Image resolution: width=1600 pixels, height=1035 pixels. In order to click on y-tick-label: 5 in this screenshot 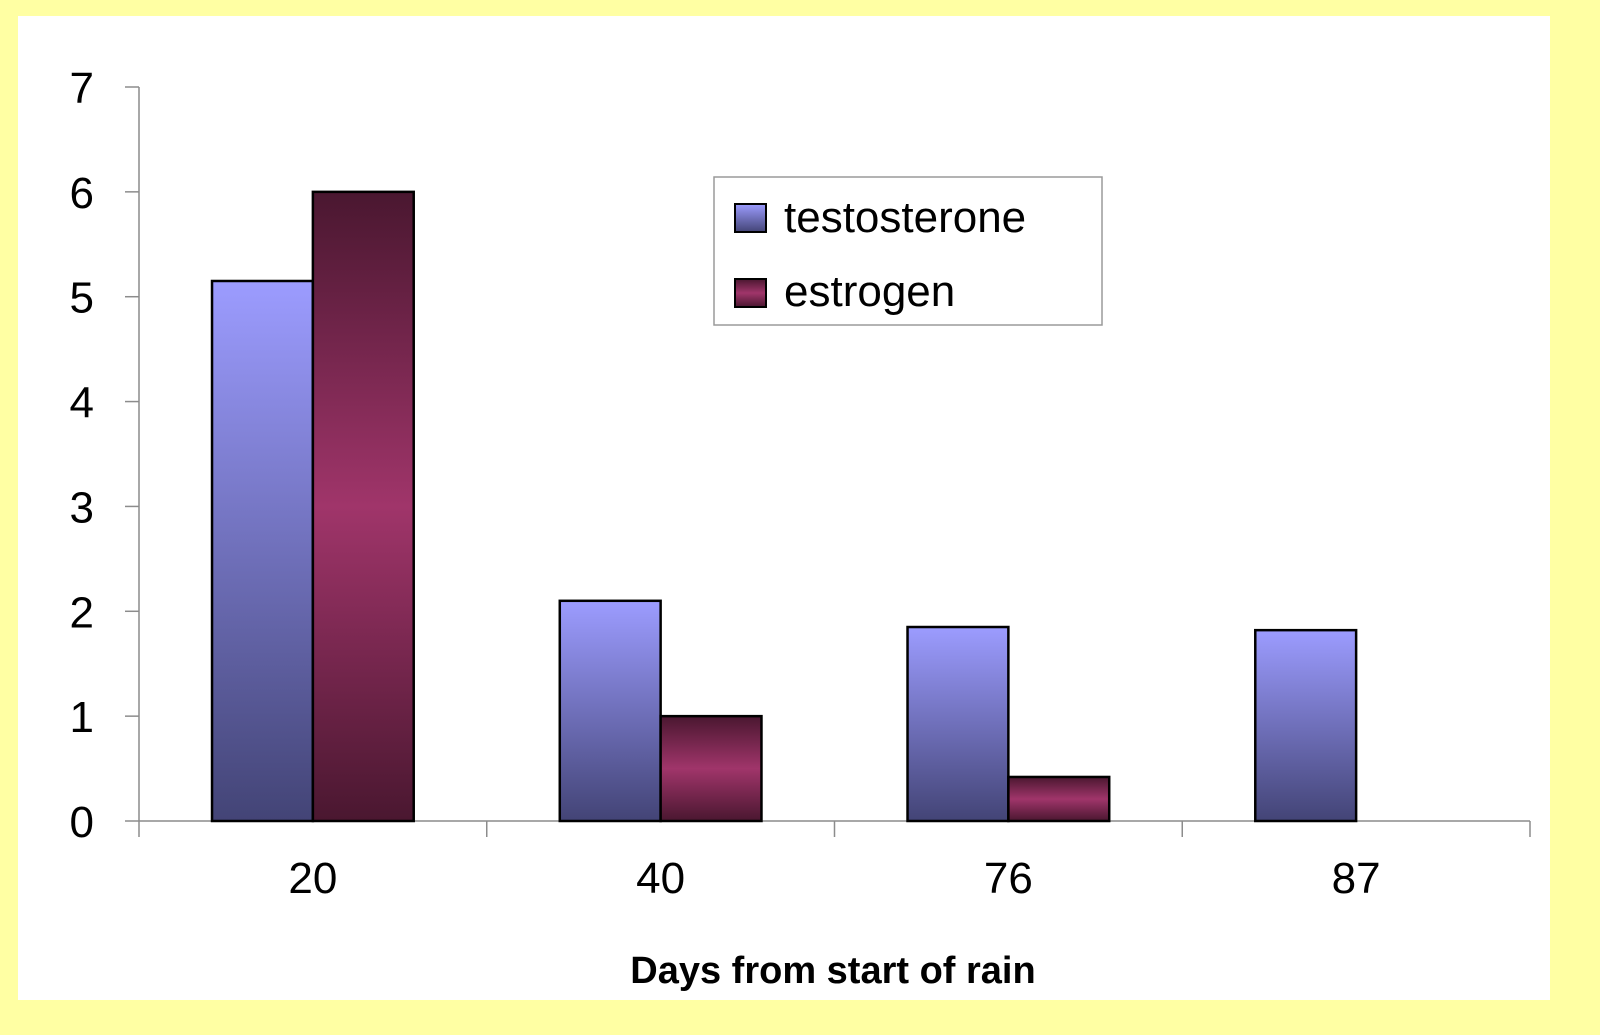, I will do `click(82, 298)`.